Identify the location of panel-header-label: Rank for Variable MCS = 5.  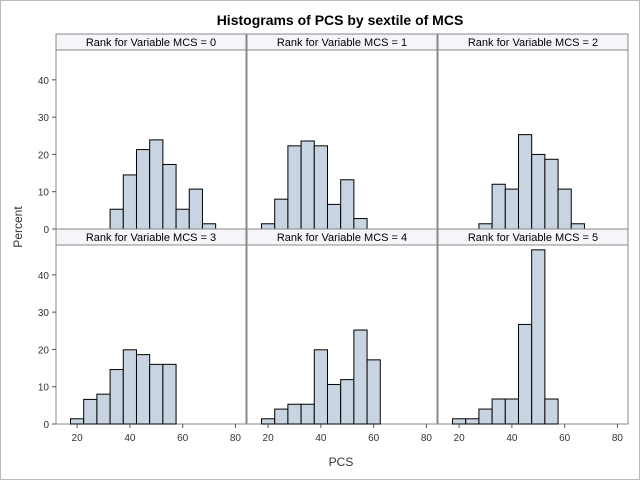
(533, 238).